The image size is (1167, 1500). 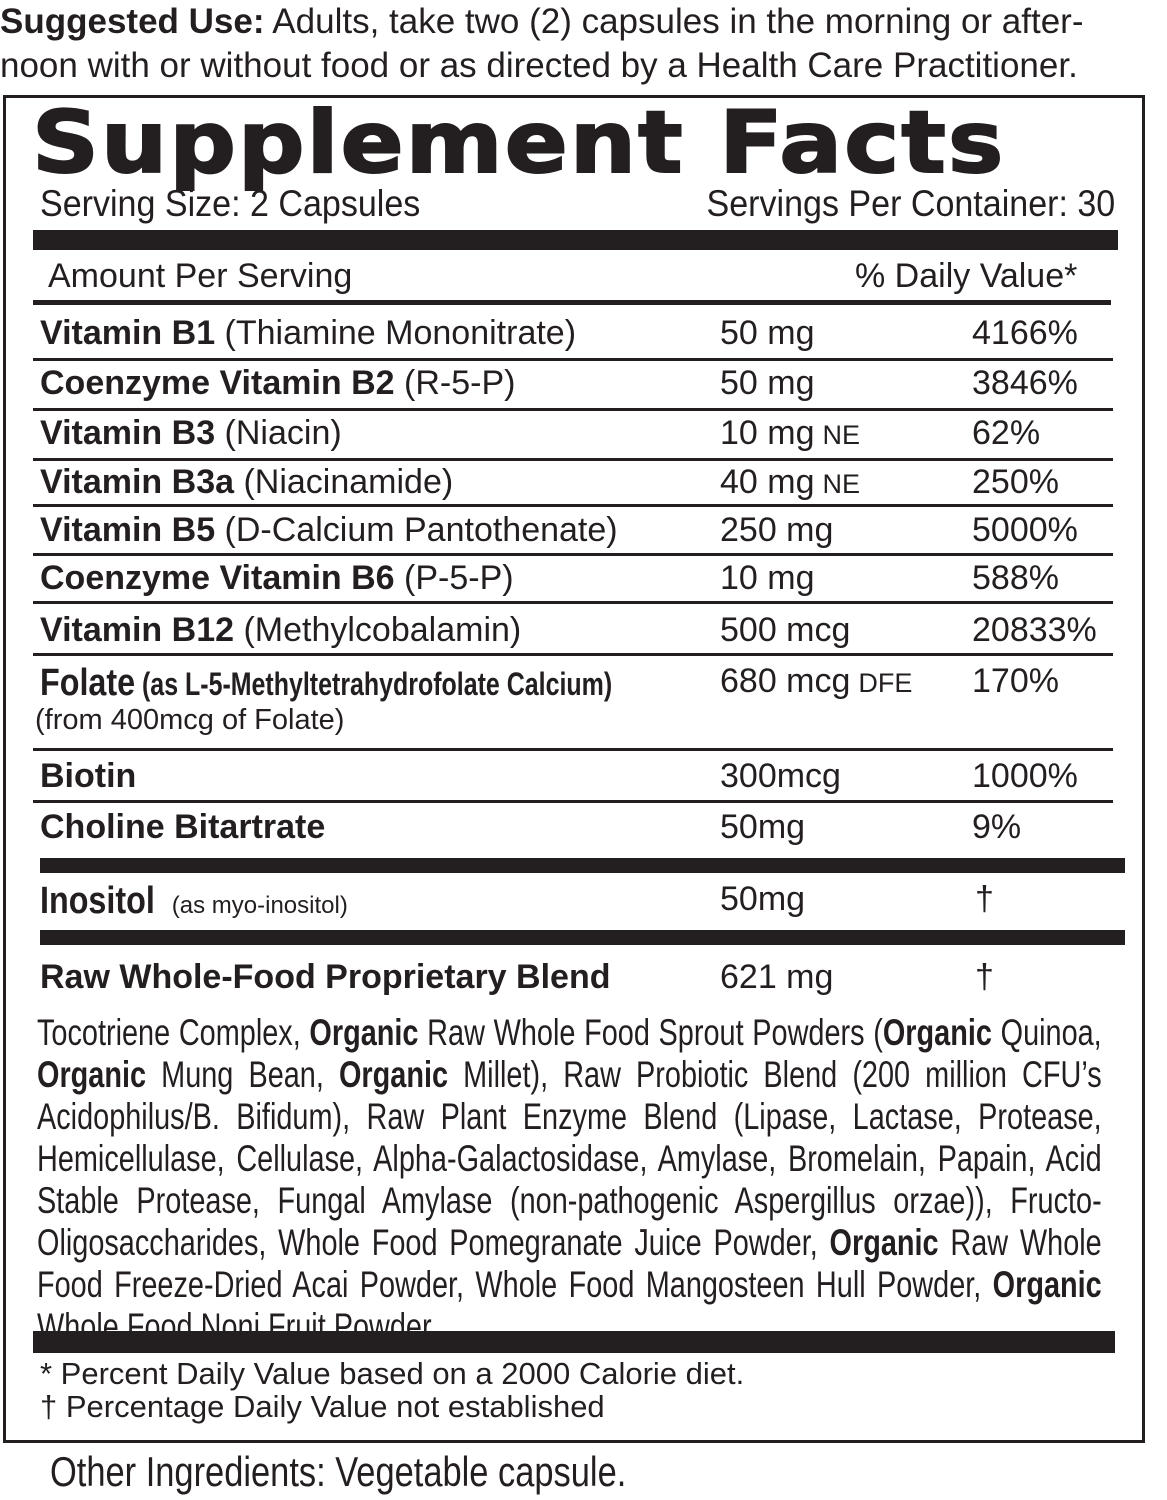 I want to click on nutrient-name: Coenzyme Vitamin B6 (P-5-P), so click(x=277, y=578).